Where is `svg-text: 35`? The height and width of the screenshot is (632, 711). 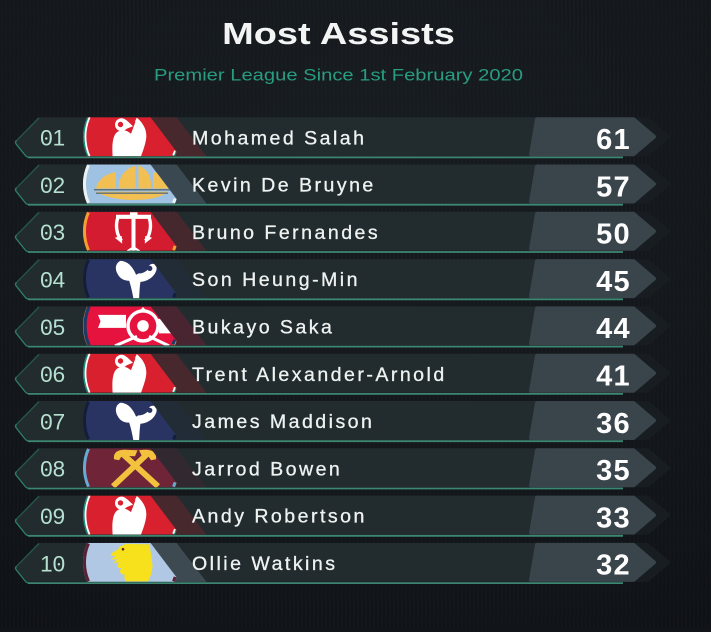
svg-text: 35 is located at coordinates (613, 471).